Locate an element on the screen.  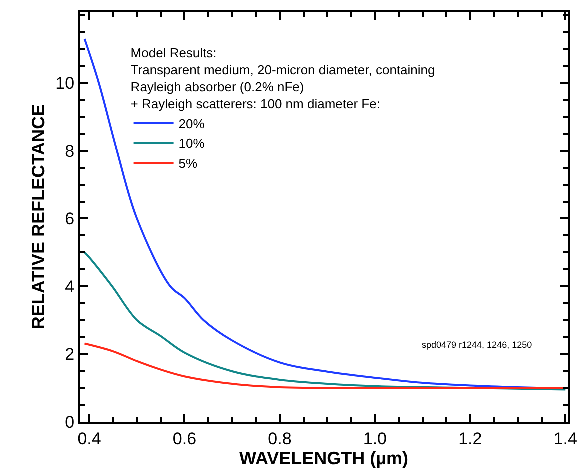
y-tick-label: 2 is located at coordinates (70, 354).